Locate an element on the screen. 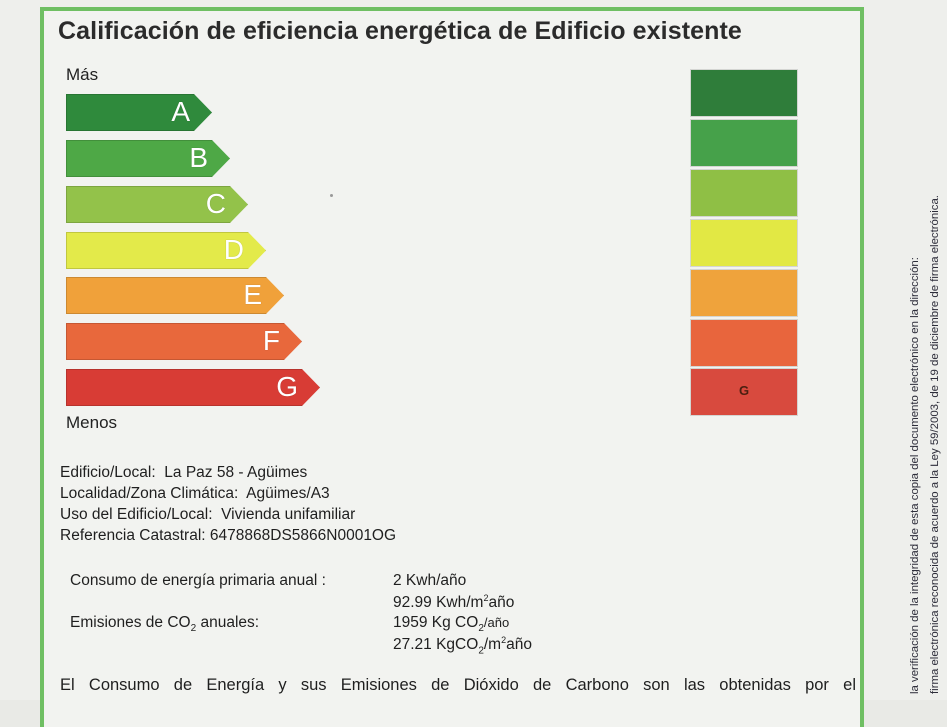 The image size is (947, 727). rating-letter-g: G is located at coordinates (287, 386).